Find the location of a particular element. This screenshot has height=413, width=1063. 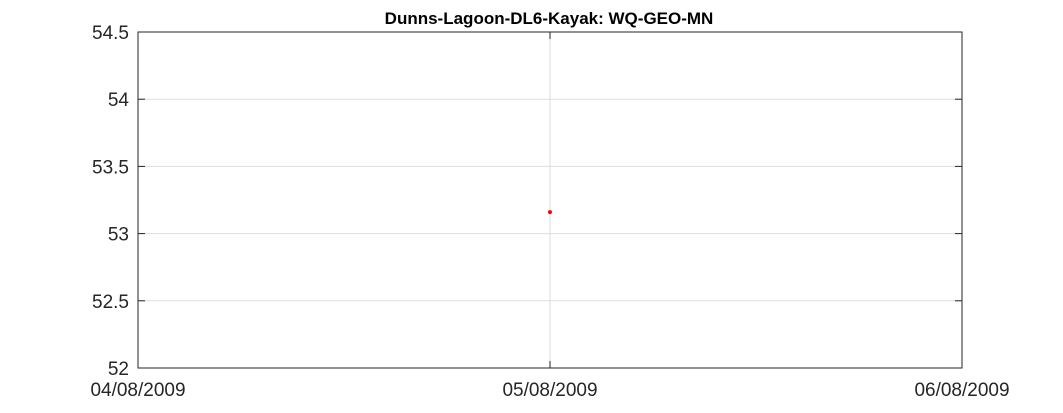

y-tick-label: 53 is located at coordinates (118, 235).